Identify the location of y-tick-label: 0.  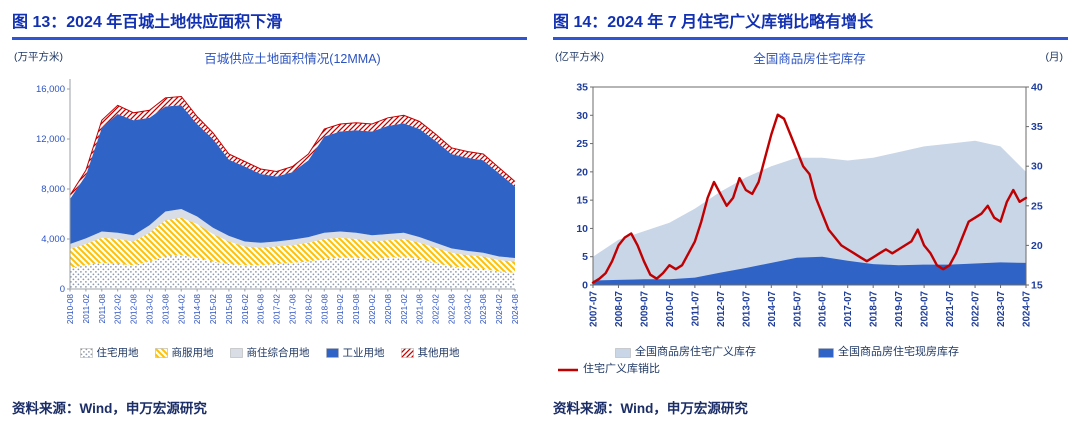
(62, 289).